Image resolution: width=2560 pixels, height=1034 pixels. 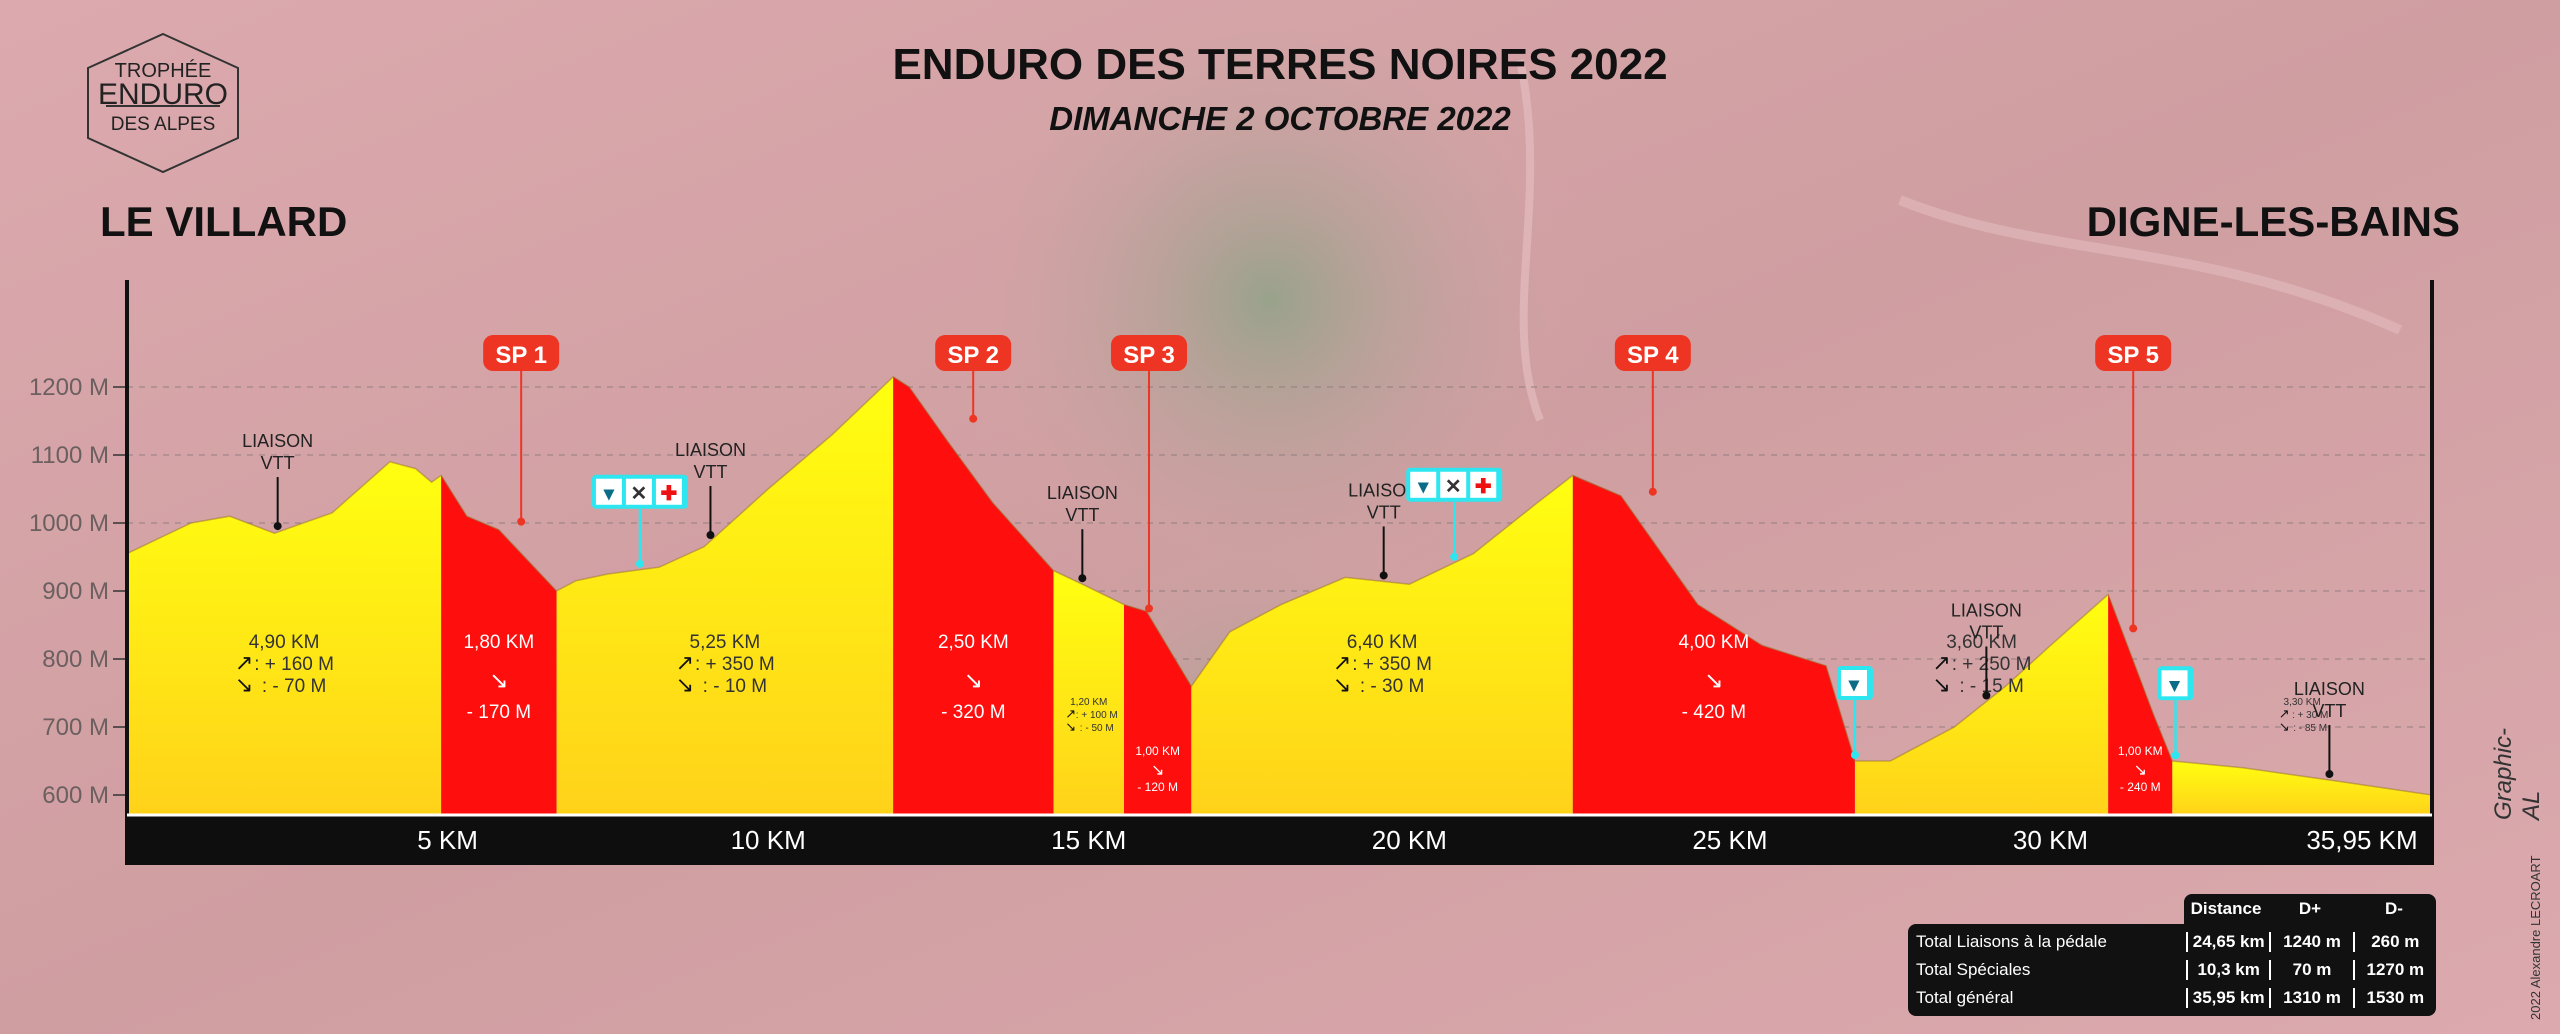 I want to click on summary-header-distance: Distance, so click(x=2226, y=908).